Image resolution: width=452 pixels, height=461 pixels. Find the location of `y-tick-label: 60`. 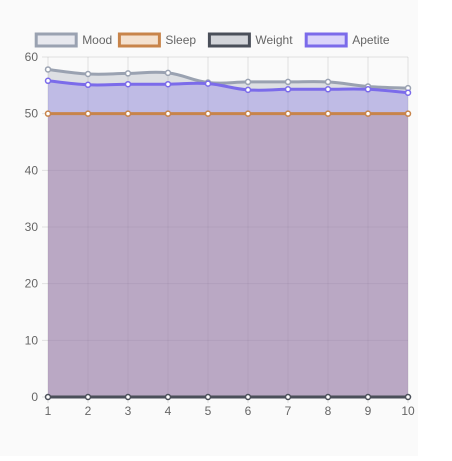

y-tick-label: 60 is located at coordinates (32, 57).